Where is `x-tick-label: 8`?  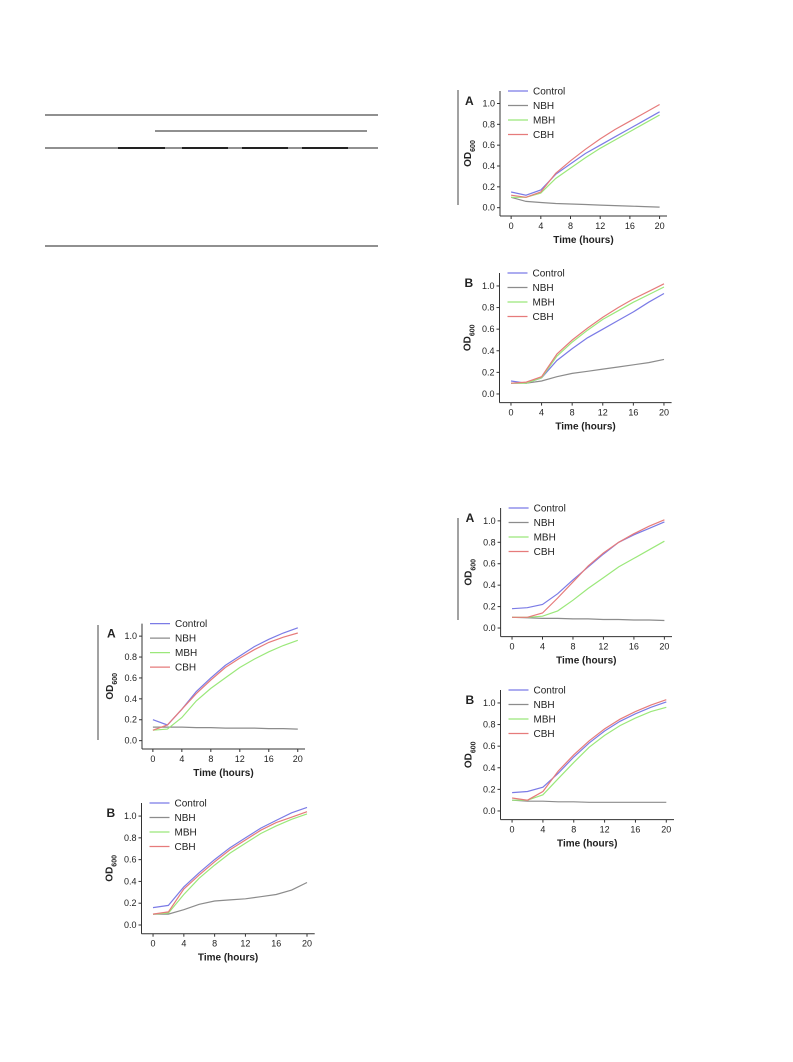 x-tick-label: 8 is located at coordinates (572, 413).